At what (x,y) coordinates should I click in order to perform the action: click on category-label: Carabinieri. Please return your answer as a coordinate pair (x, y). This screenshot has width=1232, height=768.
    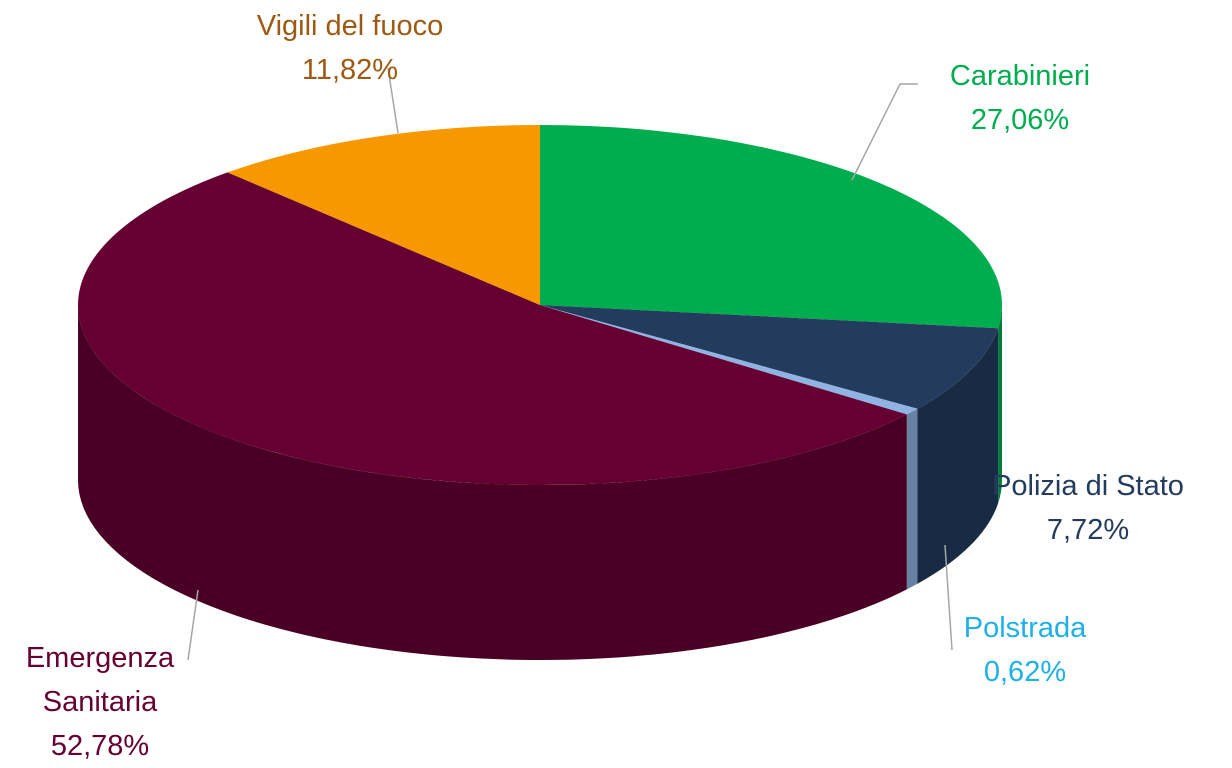
    Looking at the image, I should click on (1020, 76).